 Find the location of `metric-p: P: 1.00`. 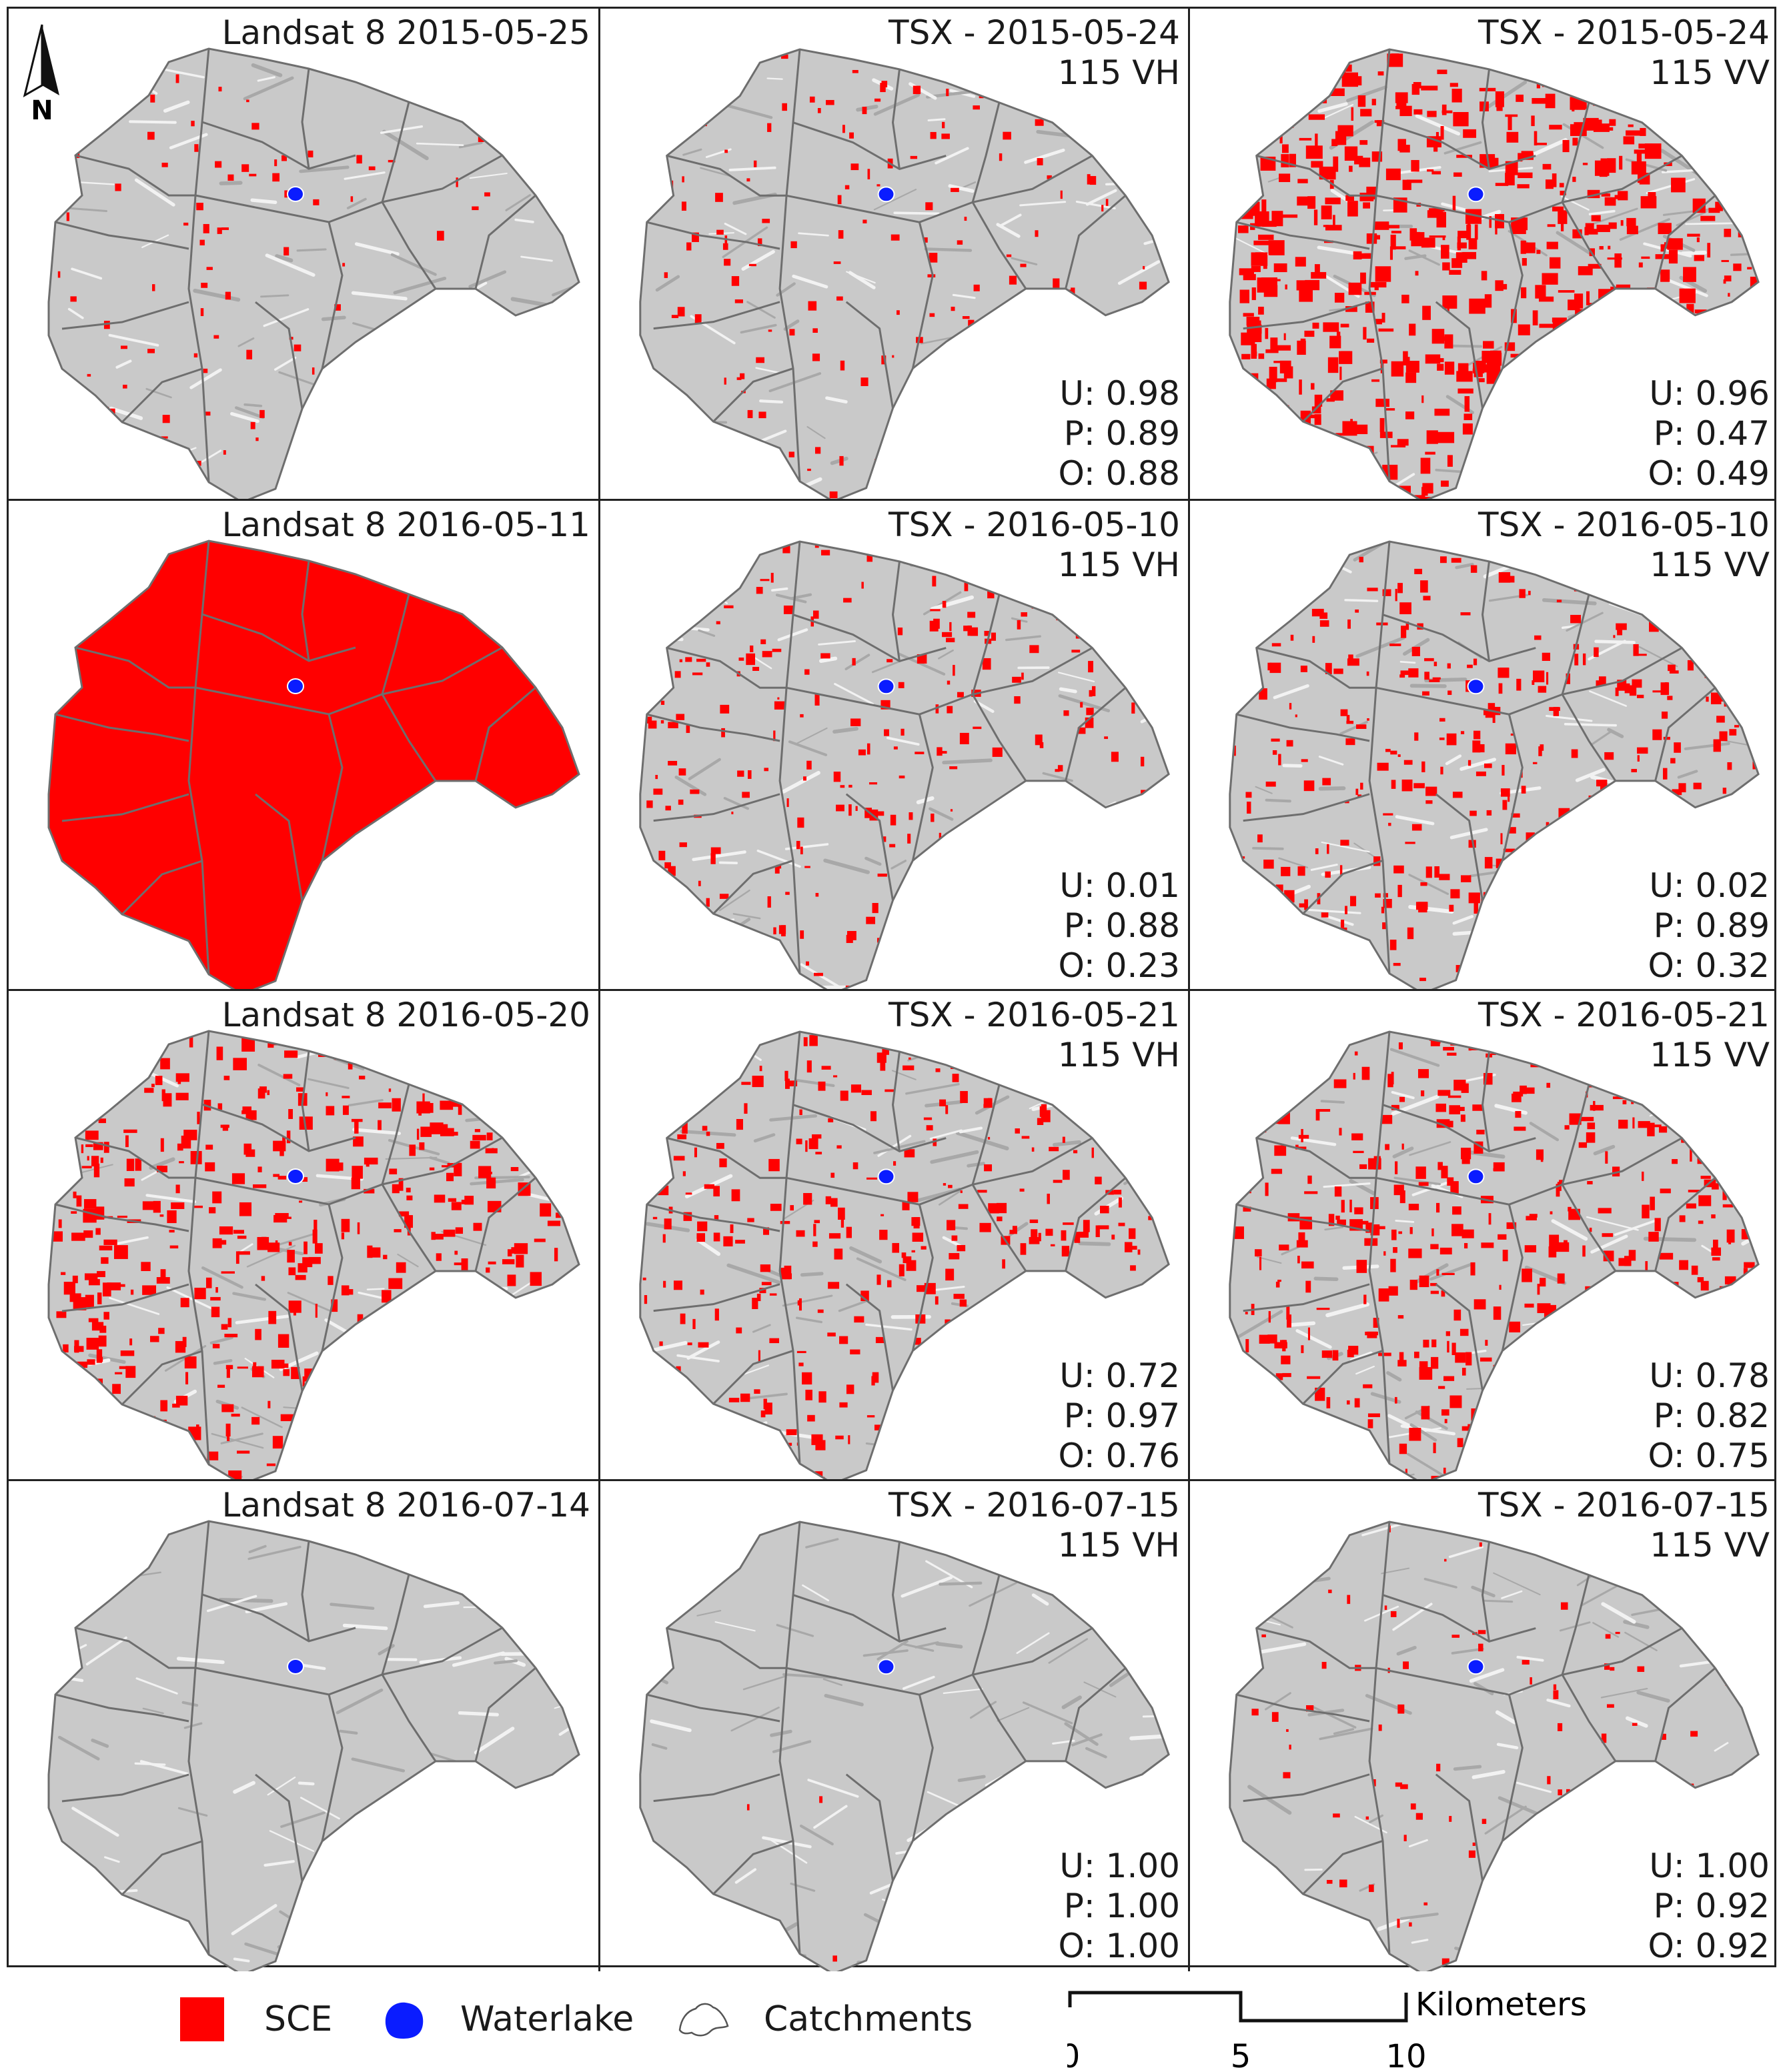

metric-p: P: 1.00 is located at coordinates (1121, 1906).